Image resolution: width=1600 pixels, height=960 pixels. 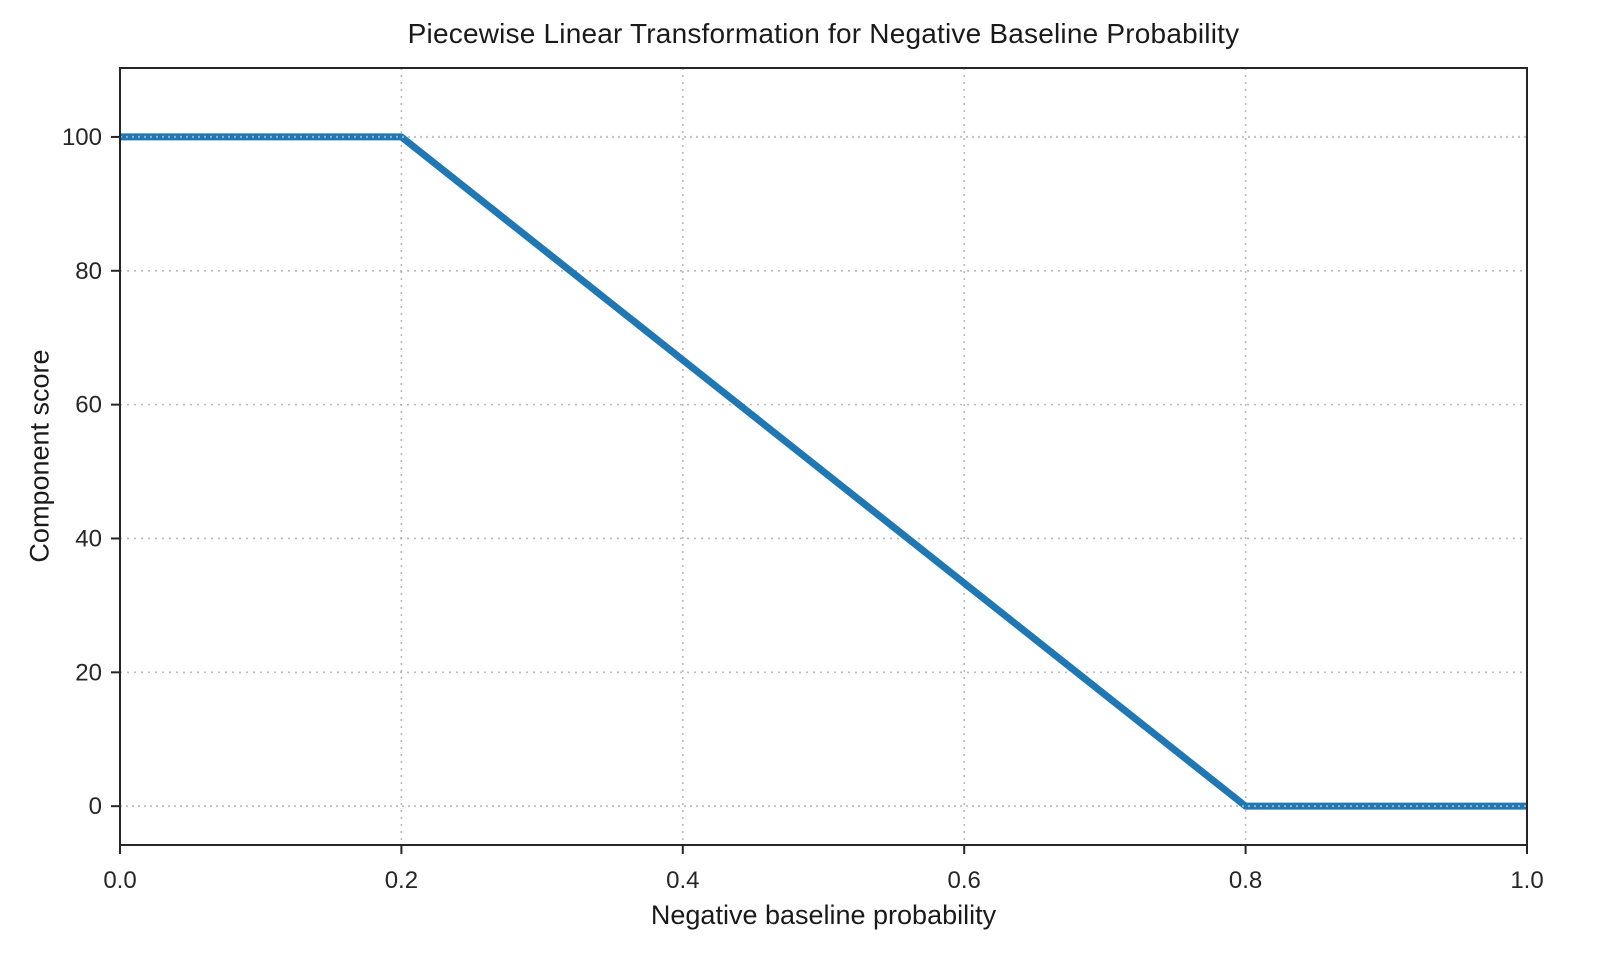 What do you see at coordinates (401, 880) in the screenshot?
I see `x-tick-label: 0.2` at bounding box center [401, 880].